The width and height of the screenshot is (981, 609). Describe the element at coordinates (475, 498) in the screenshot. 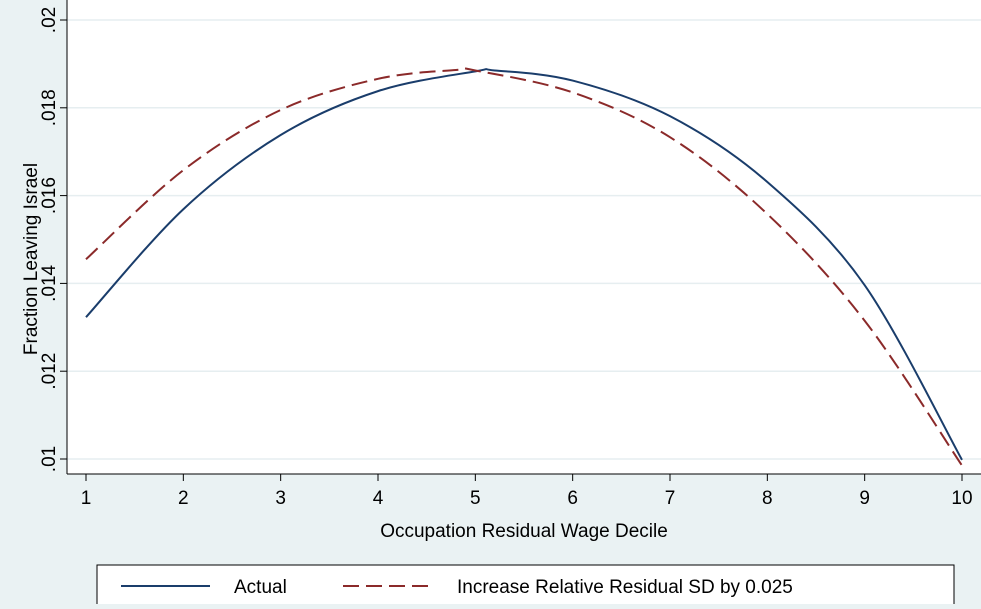

I see `x-tick-label-4: 5` at that location.